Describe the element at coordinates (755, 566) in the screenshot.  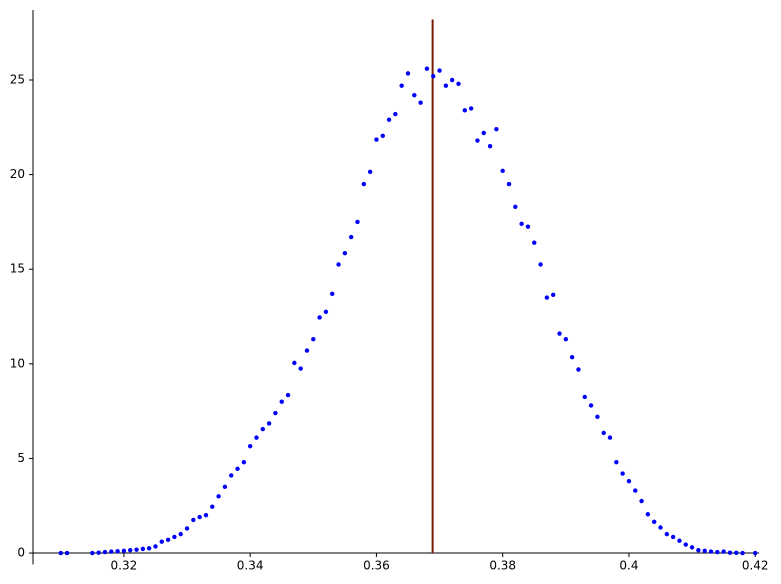
I see `x-tick-label: 0.42` at that location.